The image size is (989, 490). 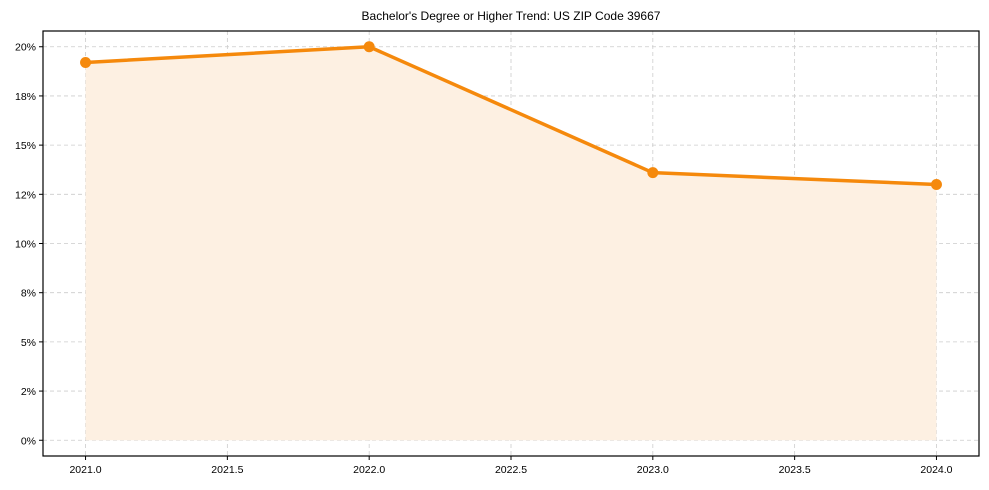 I want to click on y-tick-label: 0%, so click(x=28, y=441).